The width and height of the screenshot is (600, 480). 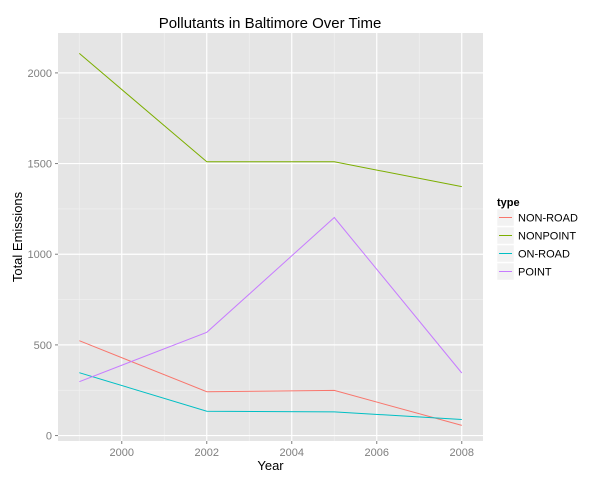 What do you see at coordinates (49, 437) in the screenshot?
I see `y-tick-label-0: 0` at bounding box center [49, 437].